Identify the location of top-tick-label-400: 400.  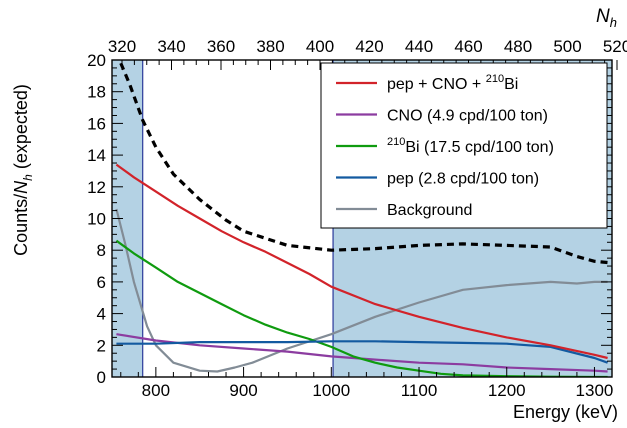
(320, 46).